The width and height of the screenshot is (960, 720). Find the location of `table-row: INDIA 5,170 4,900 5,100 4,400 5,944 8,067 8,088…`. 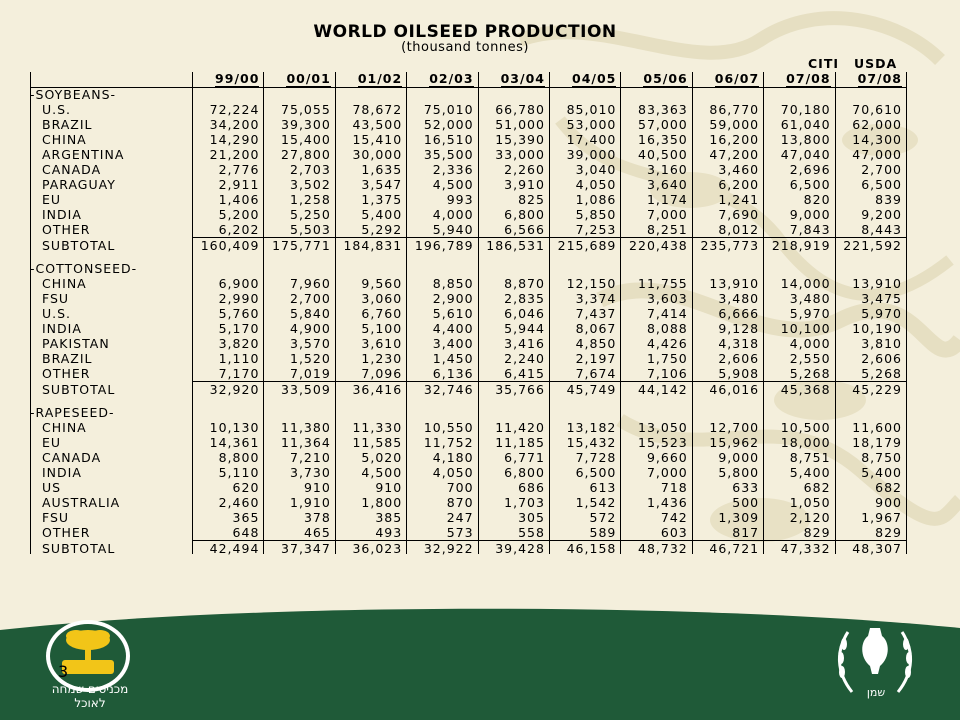

table-row: INDIA 5,170 4,900 5,100 4,400 5,944 8,067 8,088… is located at coordinates (468, 328).